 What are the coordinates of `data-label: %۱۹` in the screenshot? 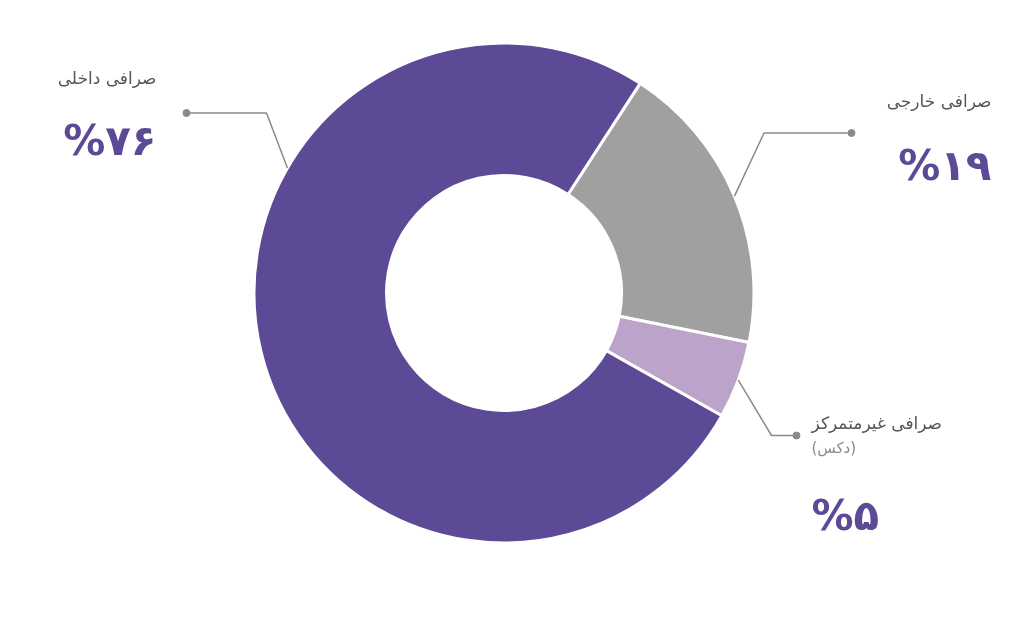 It's located at (945, 165).